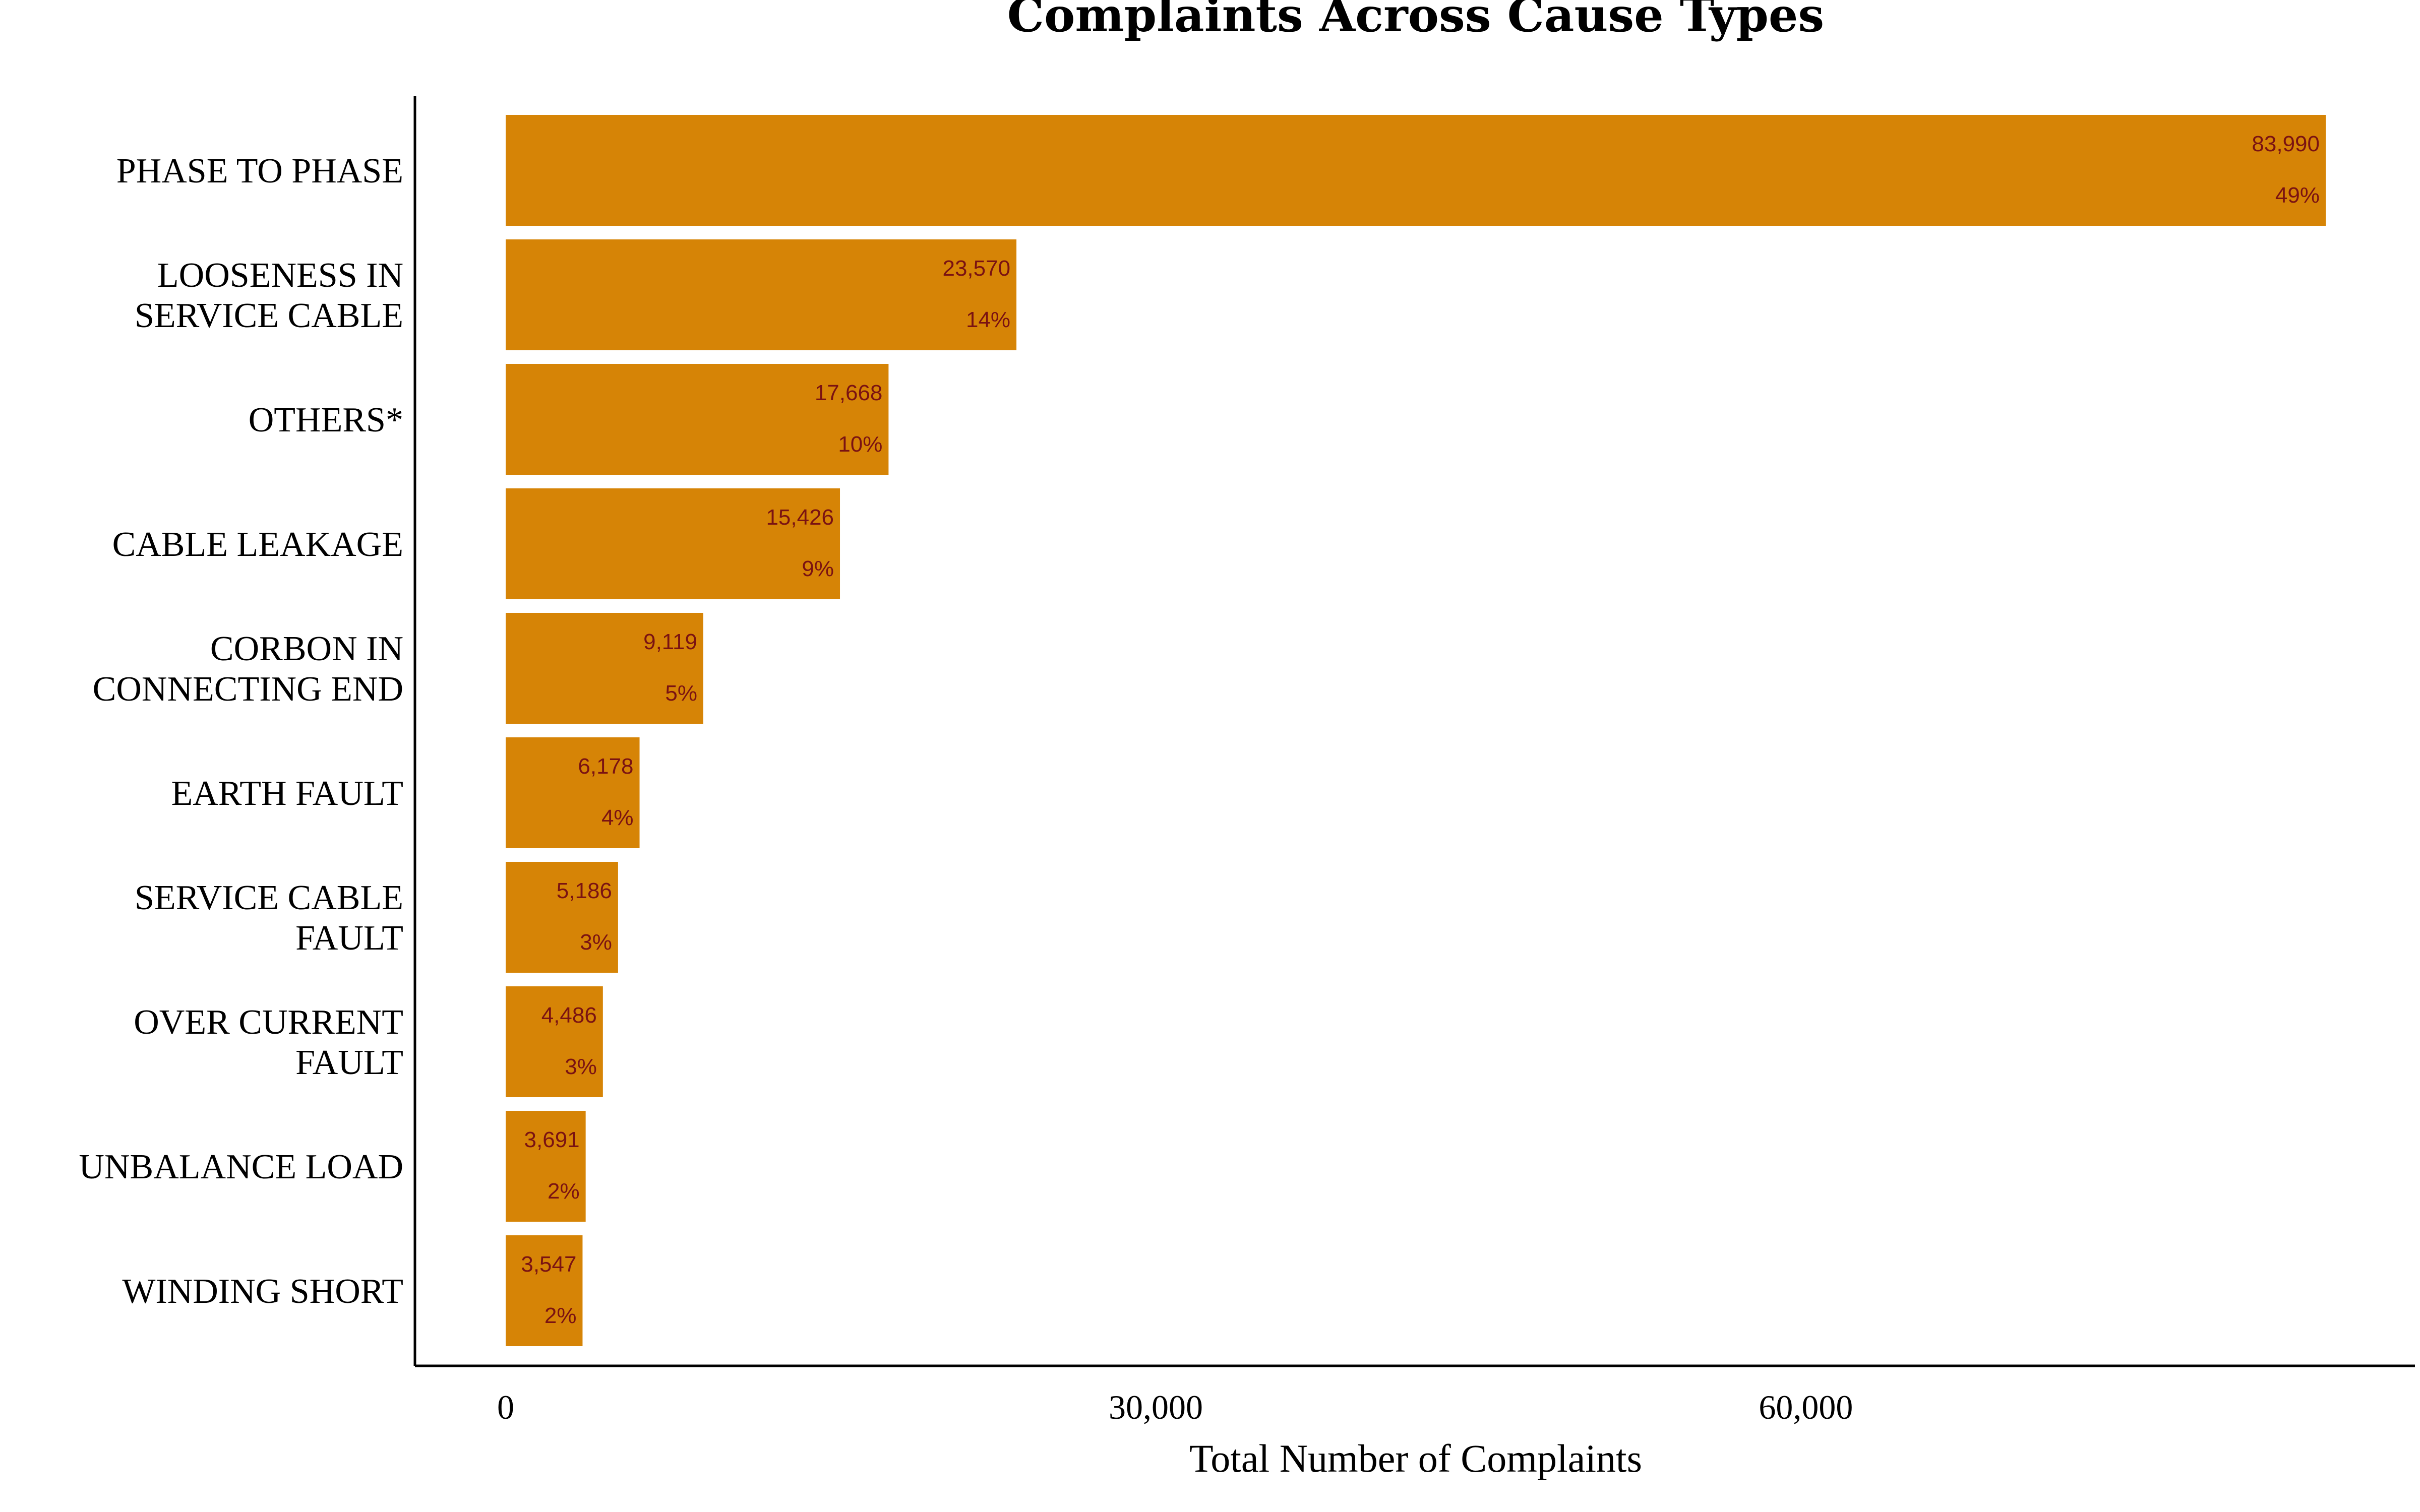  Describe the element at coordinates (1156, 1407) in the screenshot. I see `x-tick-label-1: 30,000` at that location.